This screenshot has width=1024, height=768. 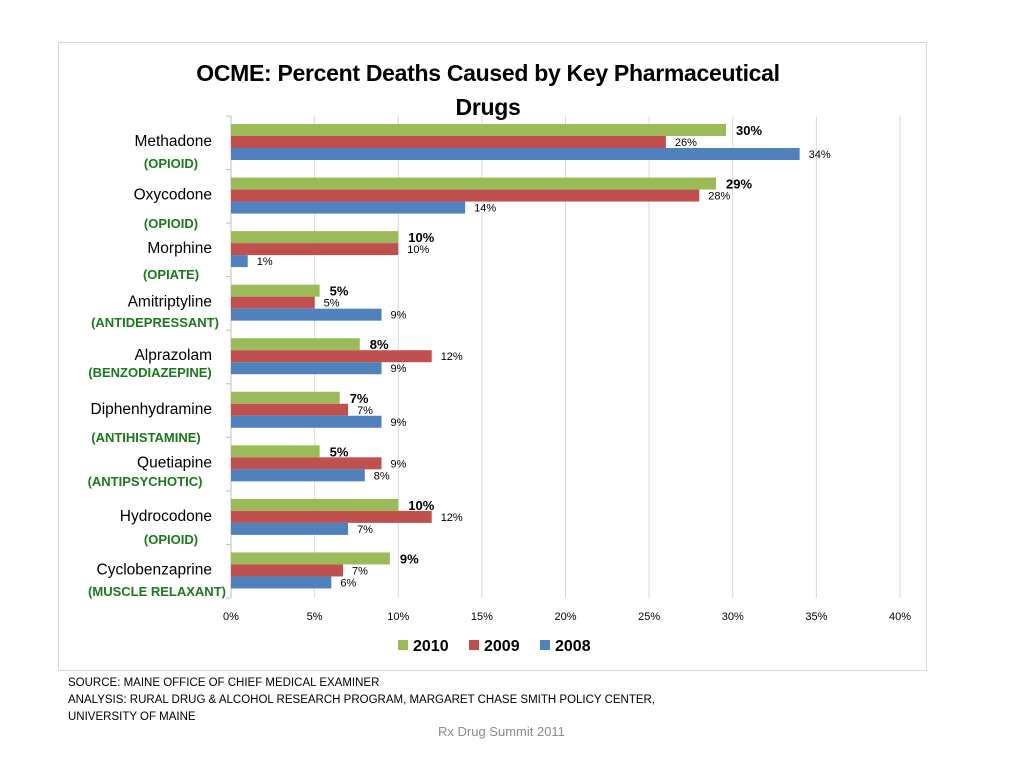 I want to click on x-tick-label: 25%, so click(x=649, y=617).